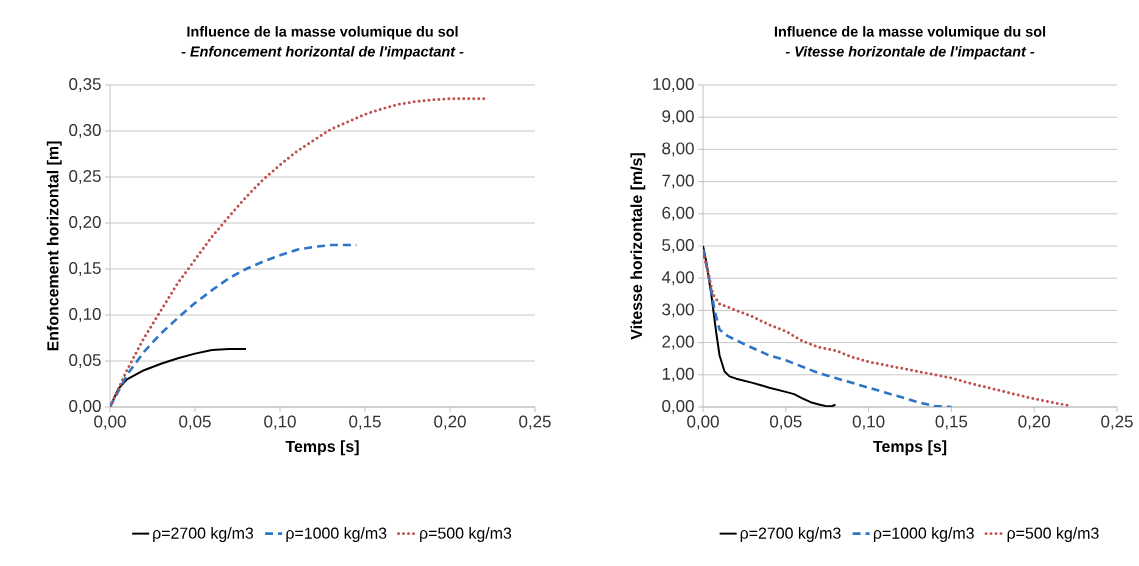  What do you see at coordinates (673, 85) in the screenshot?
I see `y-tick-label: 10,00` at bounding box center [673, 85].